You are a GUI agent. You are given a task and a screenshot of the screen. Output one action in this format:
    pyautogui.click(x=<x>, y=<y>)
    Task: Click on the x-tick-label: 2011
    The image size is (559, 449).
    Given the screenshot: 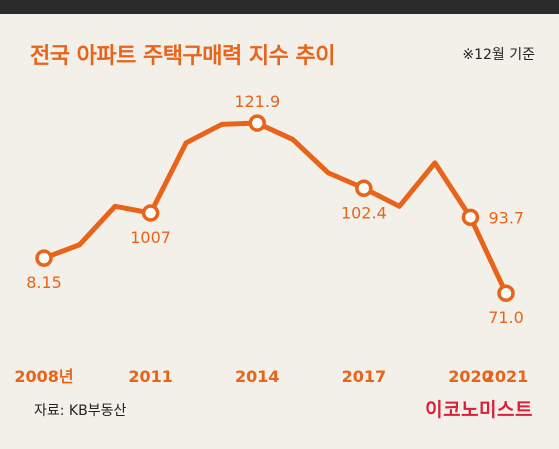 What is the action you would take?
    pyautogui.click(x=150, y=376)
    